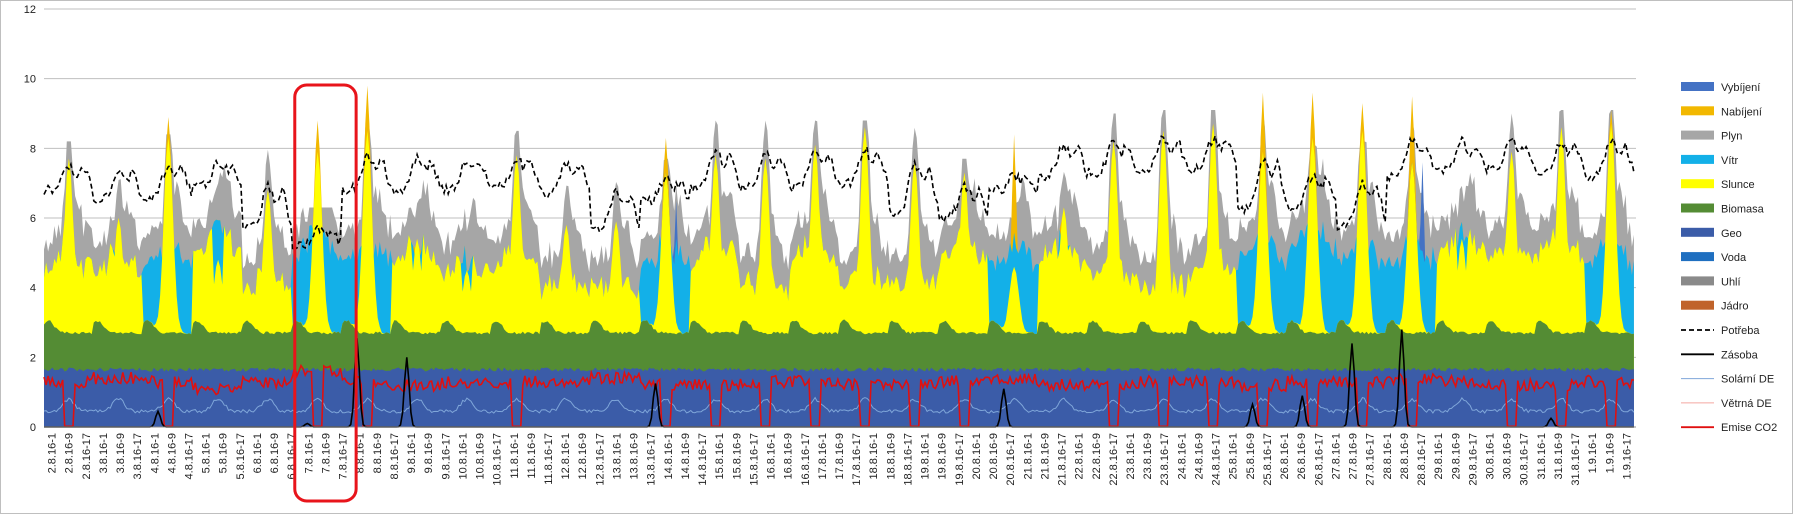 Image resolution: width=1793 pixels, height=518 pixels. Describe the element at coordinates (1576, 459) in the screenshot. I see `x-tick-label: 31.8.16-17` at that location.